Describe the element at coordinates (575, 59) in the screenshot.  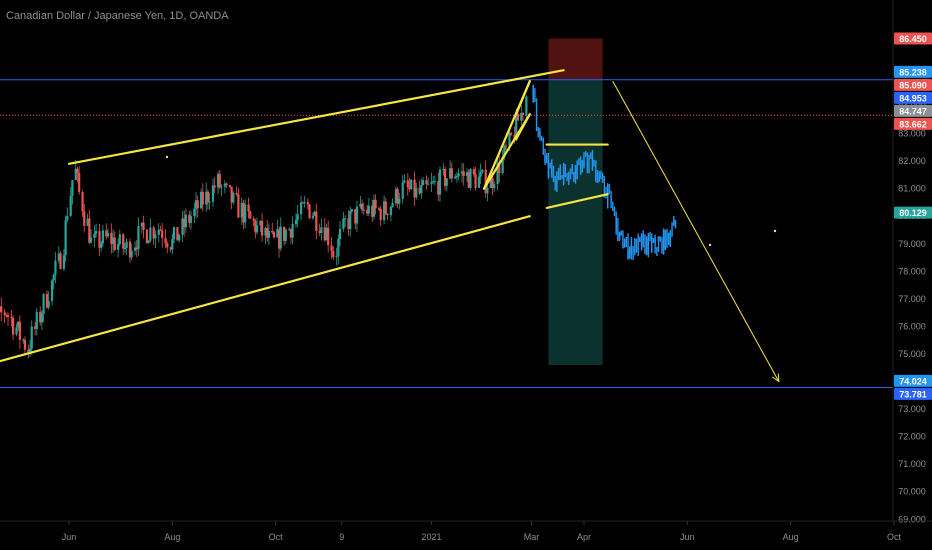
I see `stop-loss-zone` at that location.